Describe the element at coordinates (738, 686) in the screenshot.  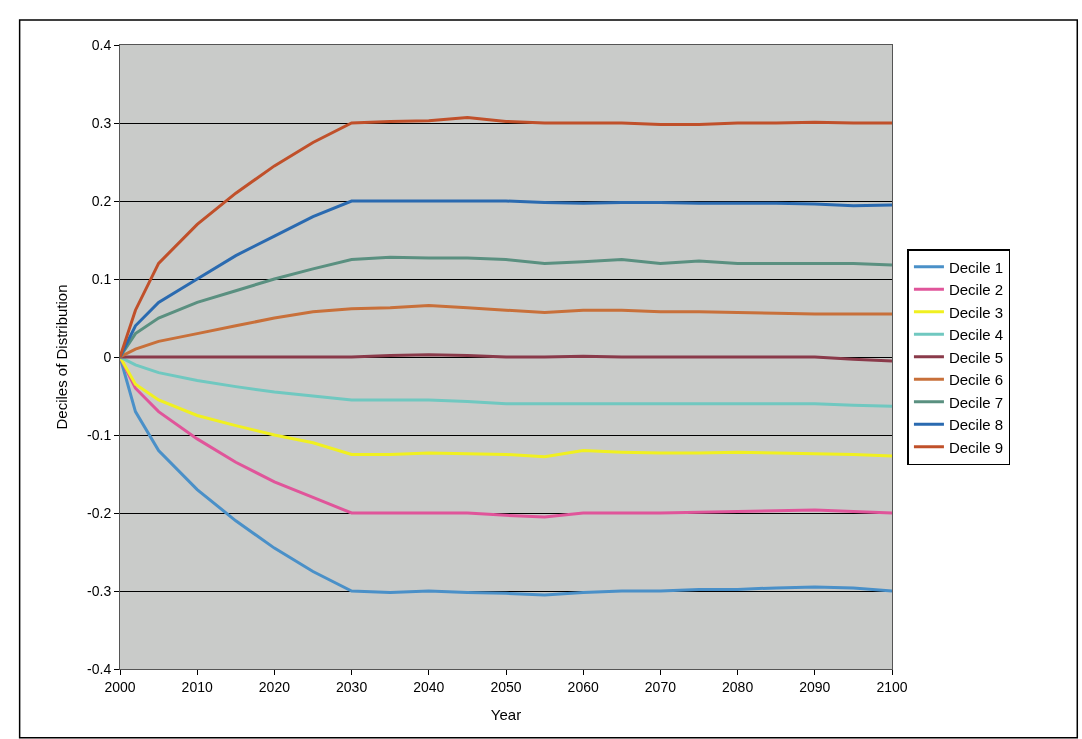
I see `x-tick-label: 2080` at that location.